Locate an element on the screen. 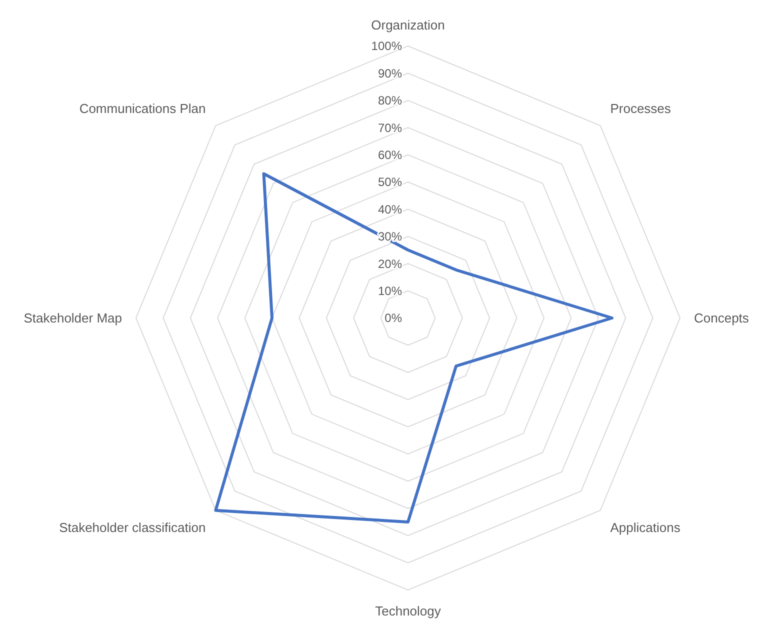 This screenshot has height=632, width=767. spoke-label: Stakeholder classification is located at coordinates (132, 527).